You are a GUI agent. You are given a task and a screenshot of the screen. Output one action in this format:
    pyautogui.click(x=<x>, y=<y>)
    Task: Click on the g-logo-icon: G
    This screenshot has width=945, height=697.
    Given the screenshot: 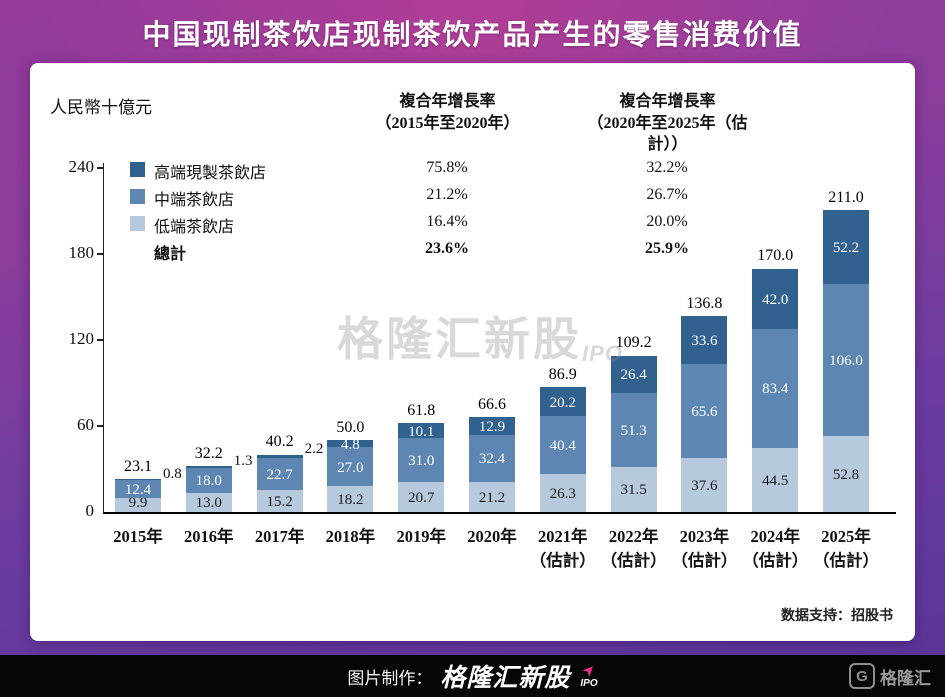 What is the action you would take?
    pyautogui.click(x=862, y=676)
    